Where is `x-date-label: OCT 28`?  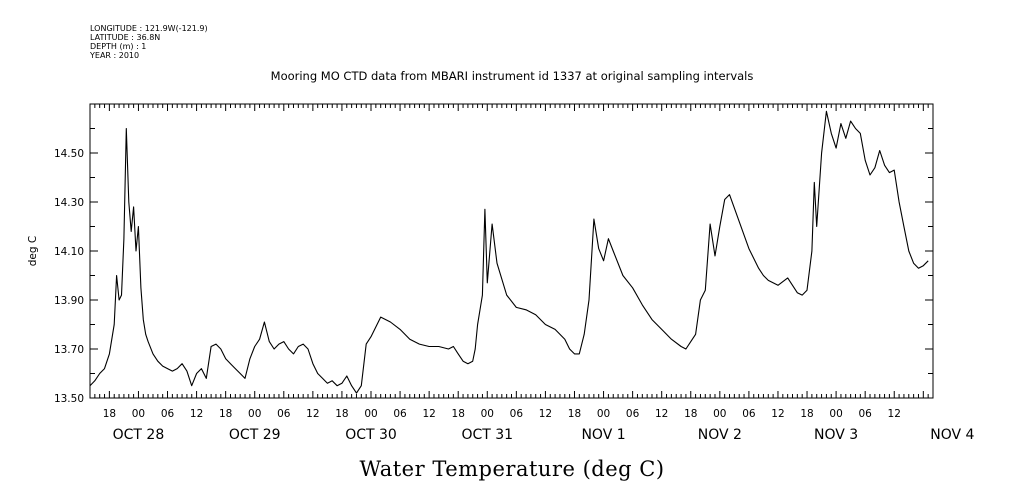
x-date-label: OCT 28 is located at coordinates (139, 435).